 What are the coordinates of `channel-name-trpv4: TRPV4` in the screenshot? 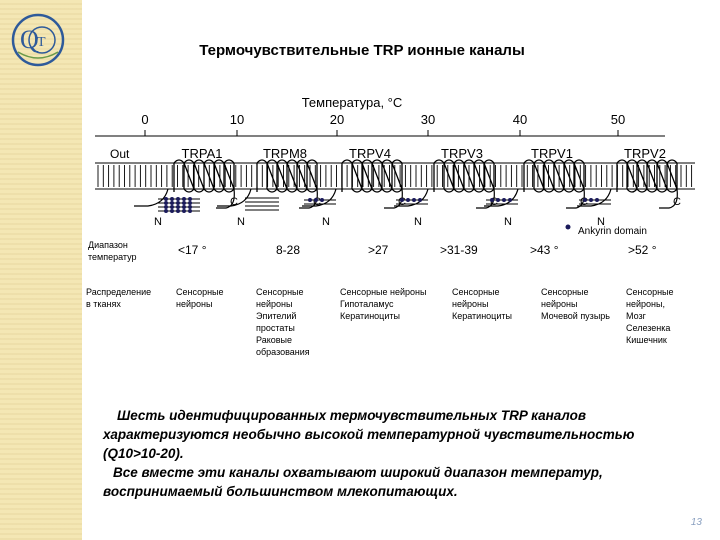 It's located at (370, 153).